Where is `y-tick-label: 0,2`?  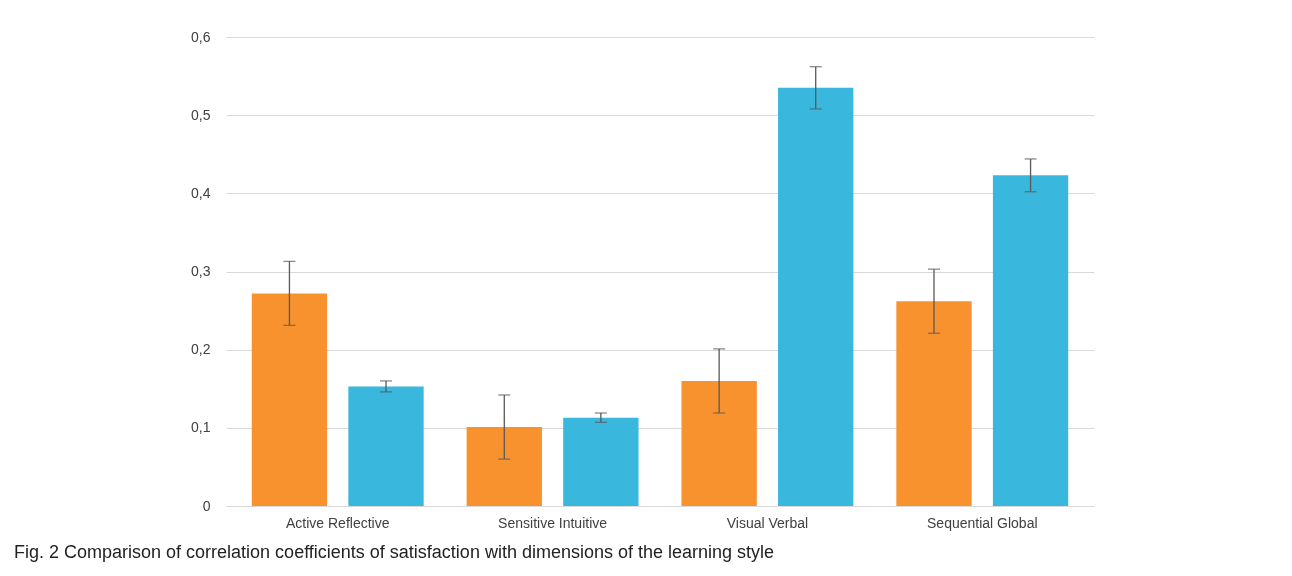
y-tick-label: 0,2 is located at coordinates (201, 349).